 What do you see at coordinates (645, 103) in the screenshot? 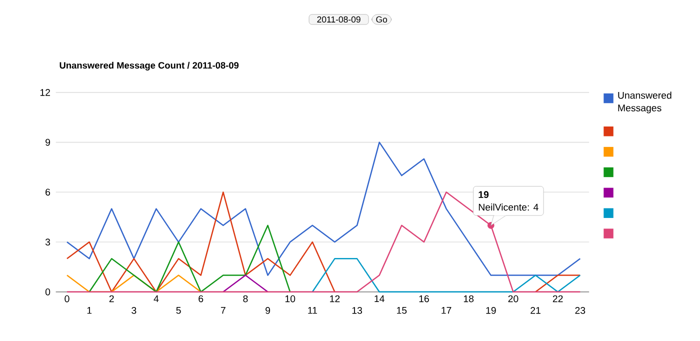
I see `legend-label: Unanswered Messages` at bounding box center [645, 103].